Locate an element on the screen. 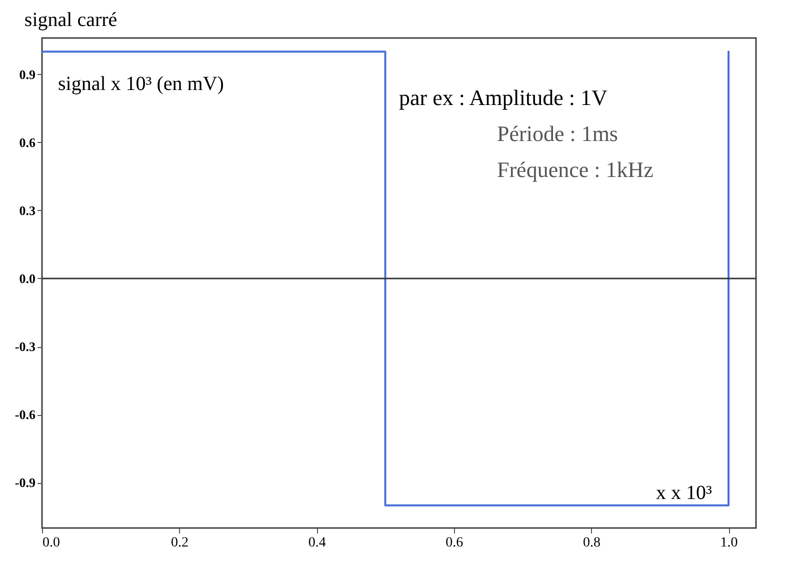  x-tick-label: 0.4 is located at coordinates (317, 543).